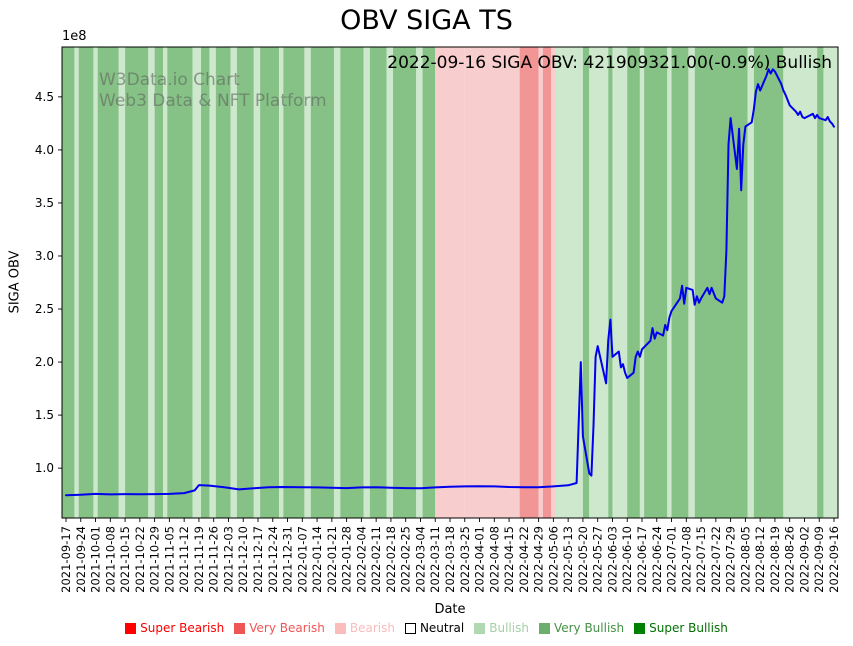 This screenshot has height=646, width=853. What do you see at coordinates (583, 559) in the screenshot?
I see `x-tick-label: 2022-05-20` at bounding box center [583, 559].